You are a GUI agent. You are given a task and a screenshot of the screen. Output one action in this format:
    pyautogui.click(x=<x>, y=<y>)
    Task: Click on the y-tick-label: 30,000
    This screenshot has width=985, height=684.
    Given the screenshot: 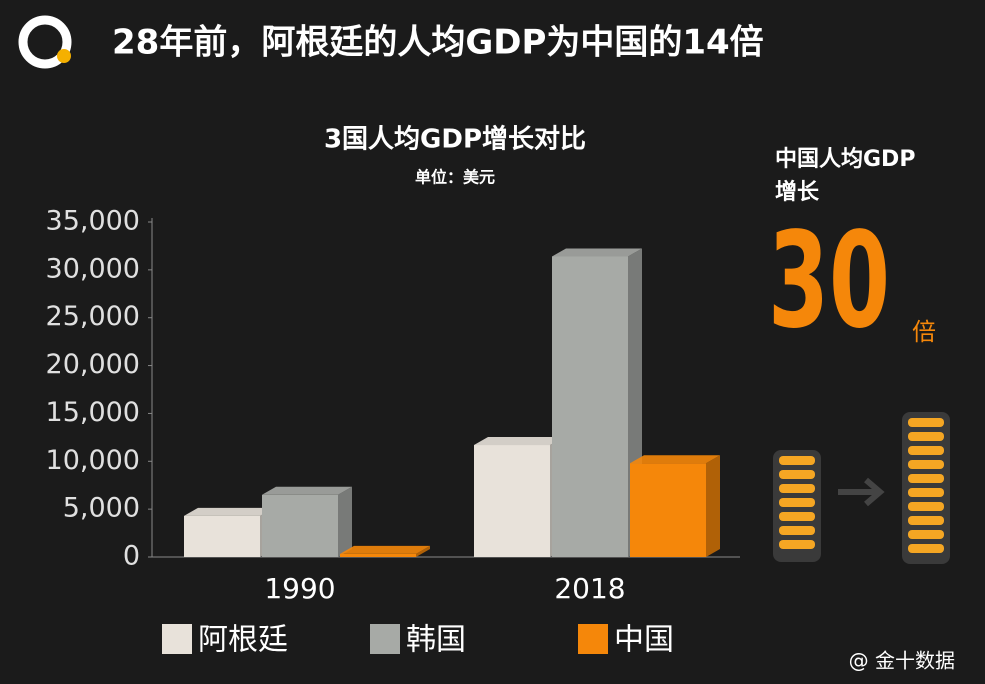 What is the action you would take?
    pyautogui.click(x=93, y=268)
    